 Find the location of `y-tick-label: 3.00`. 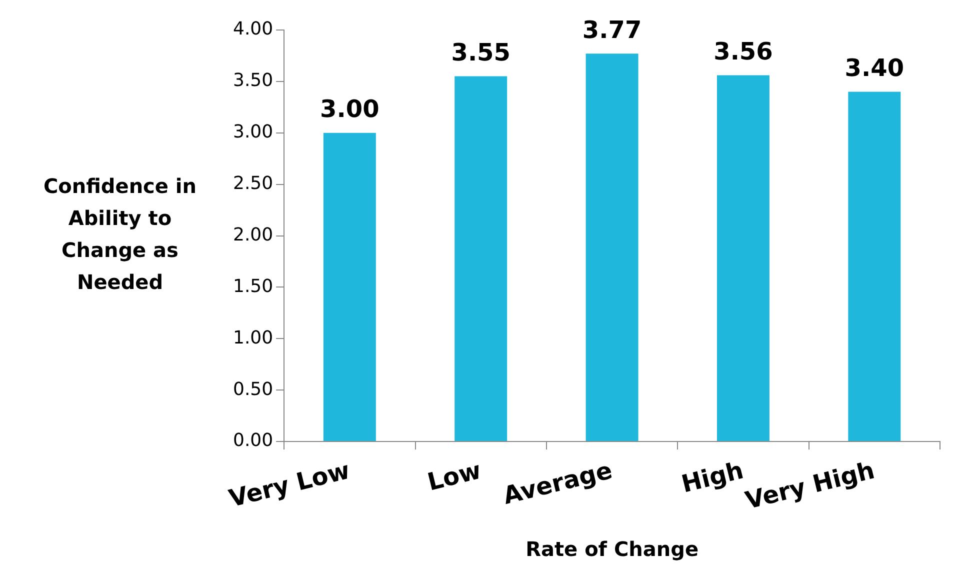

y-tick-label: 3.00 is located at coordinates (253, 132).